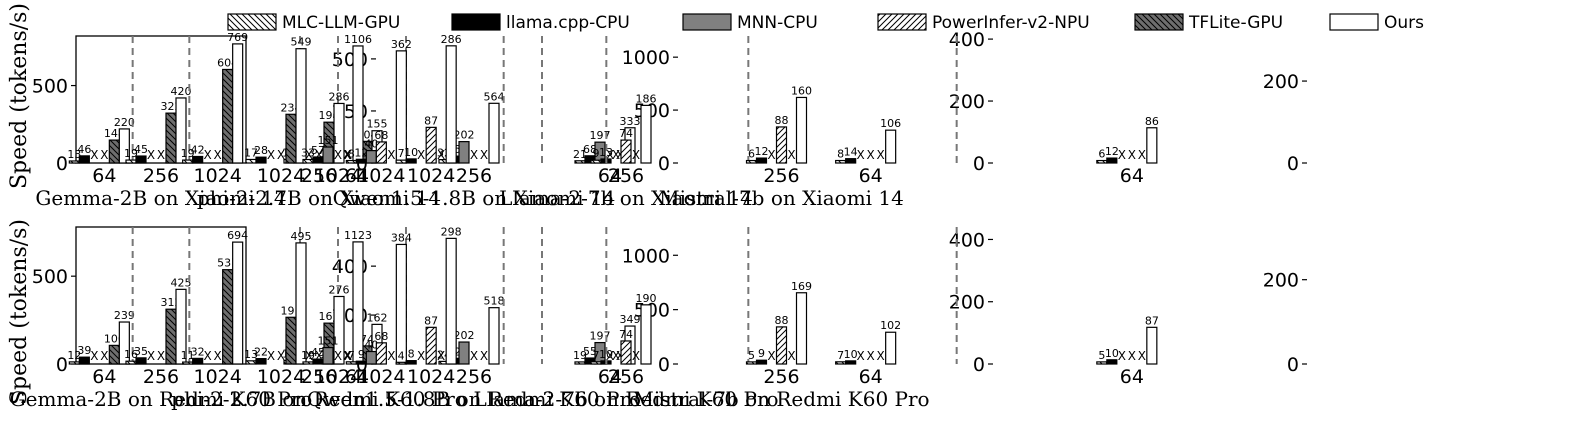 This screenshot has width=1594, height=430. I want to click on y-axis-label-top: Speed (tokens/s), so click(19, 96).